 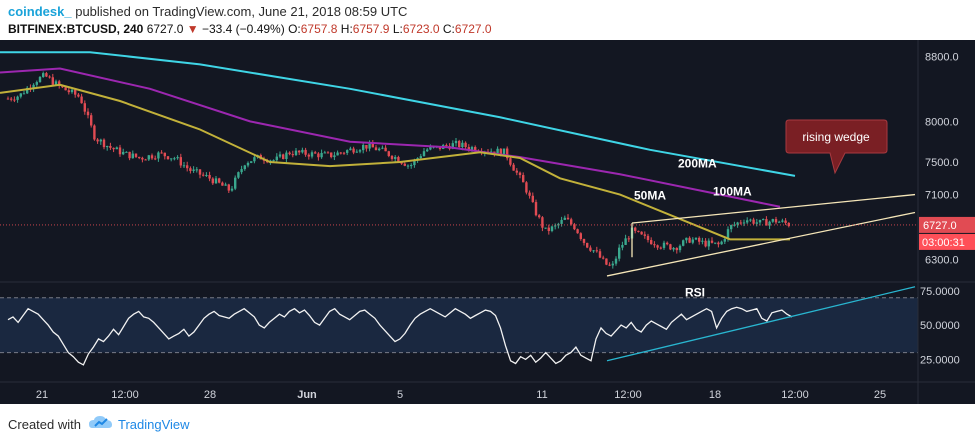 What do you see at coordinates (473, 29) in the screenshot?
I see `close-value: 6727.0` at bounding box center [473, 29].